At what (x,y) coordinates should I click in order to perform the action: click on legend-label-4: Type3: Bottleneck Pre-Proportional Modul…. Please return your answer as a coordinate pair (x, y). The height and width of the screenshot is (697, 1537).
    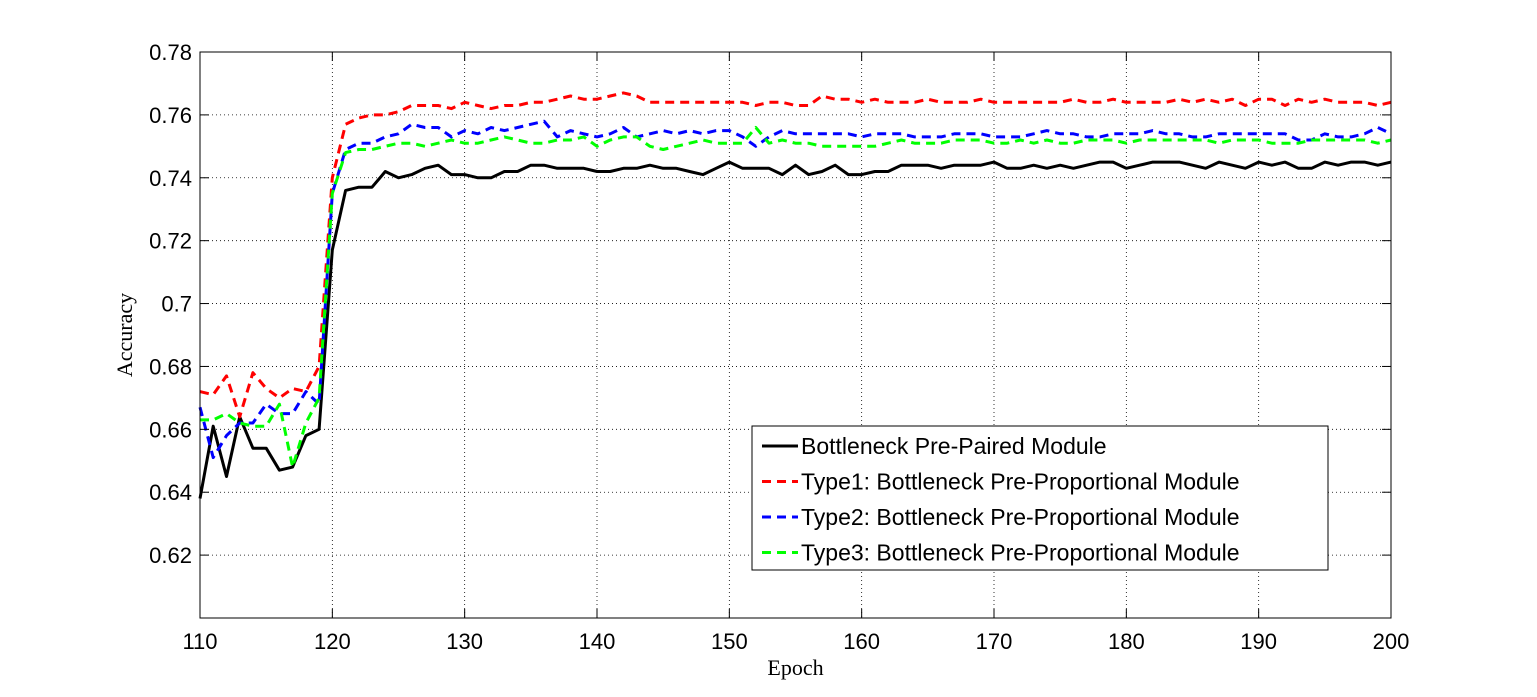
    Looking at the image, I should click on (1020, 553).